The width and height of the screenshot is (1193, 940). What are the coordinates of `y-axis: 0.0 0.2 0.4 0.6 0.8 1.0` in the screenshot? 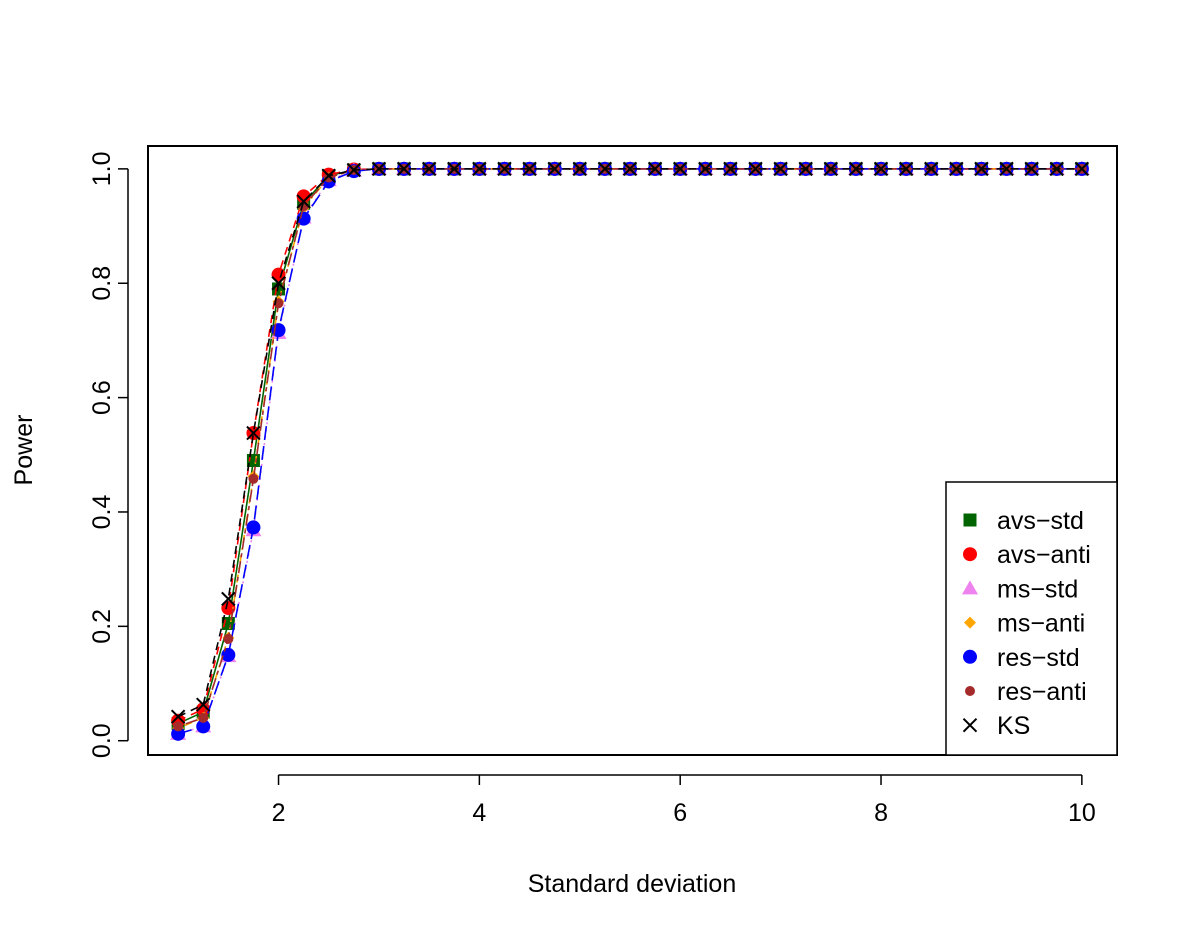 It's located at (108, 454).